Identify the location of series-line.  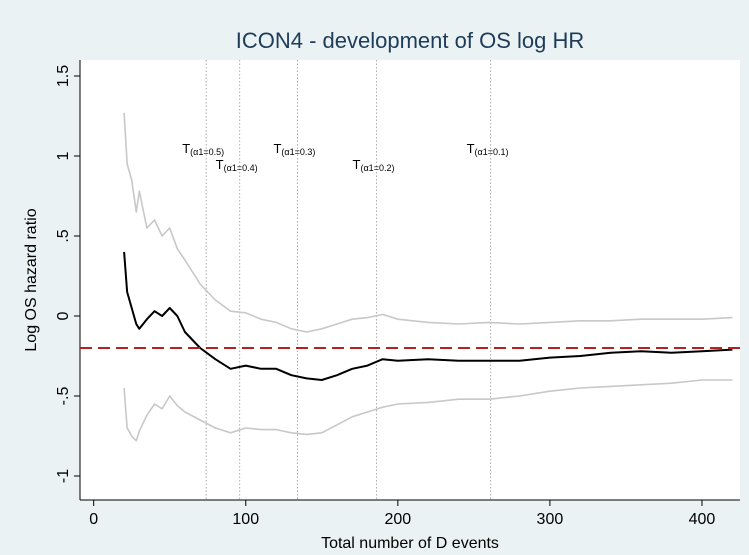
(428, 410).